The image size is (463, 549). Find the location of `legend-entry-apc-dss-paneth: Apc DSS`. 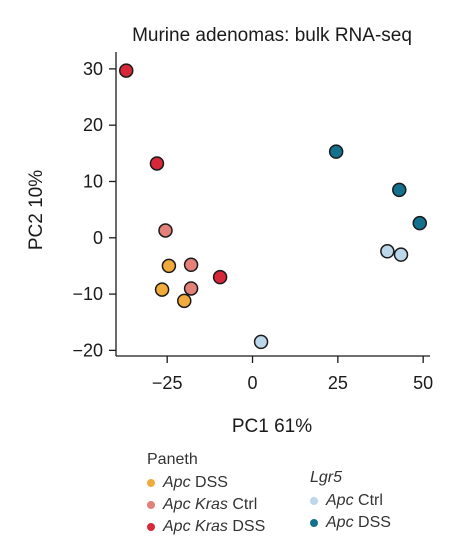

legend-entry-apc-dss-paneth: Apc DSS is located at coordinates (206, 483).